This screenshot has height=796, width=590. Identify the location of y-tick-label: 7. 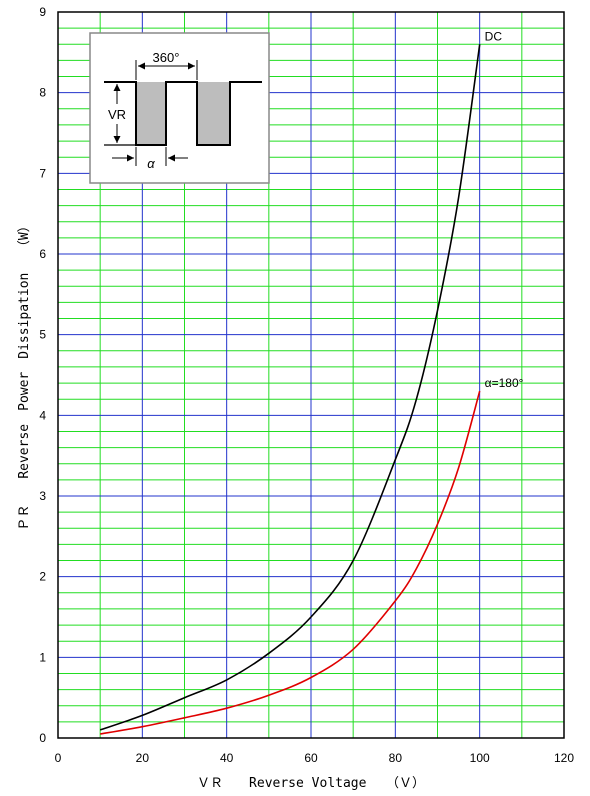
(42, 173).